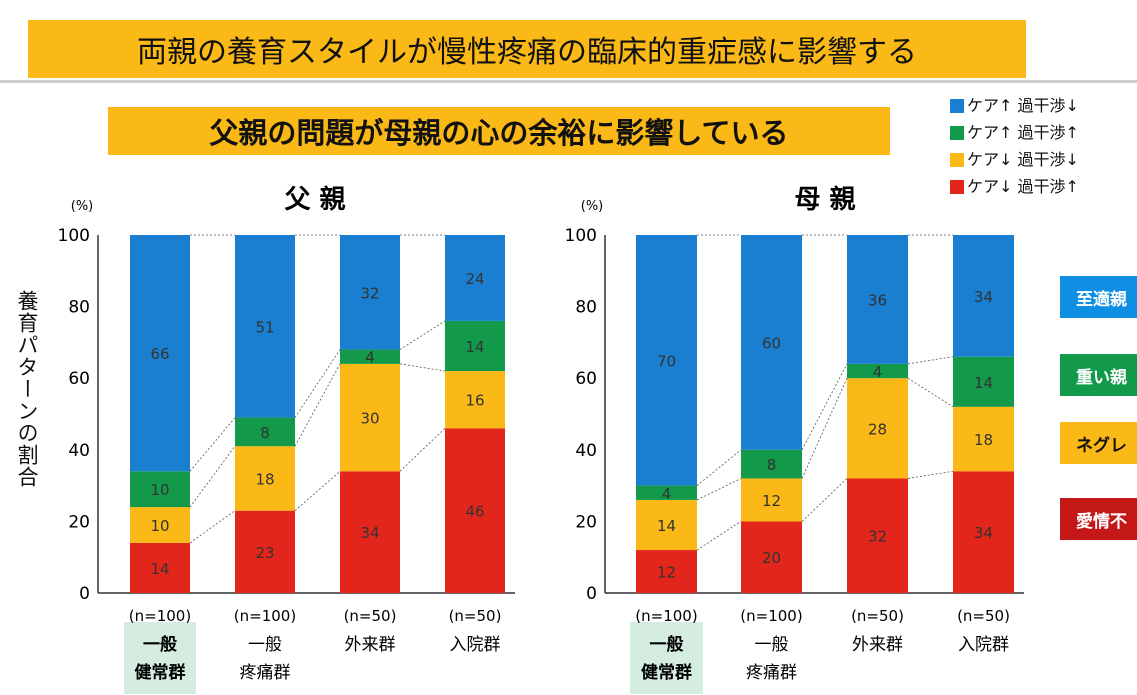  I want to click on bar-value-label: 36, so click(877, 300).